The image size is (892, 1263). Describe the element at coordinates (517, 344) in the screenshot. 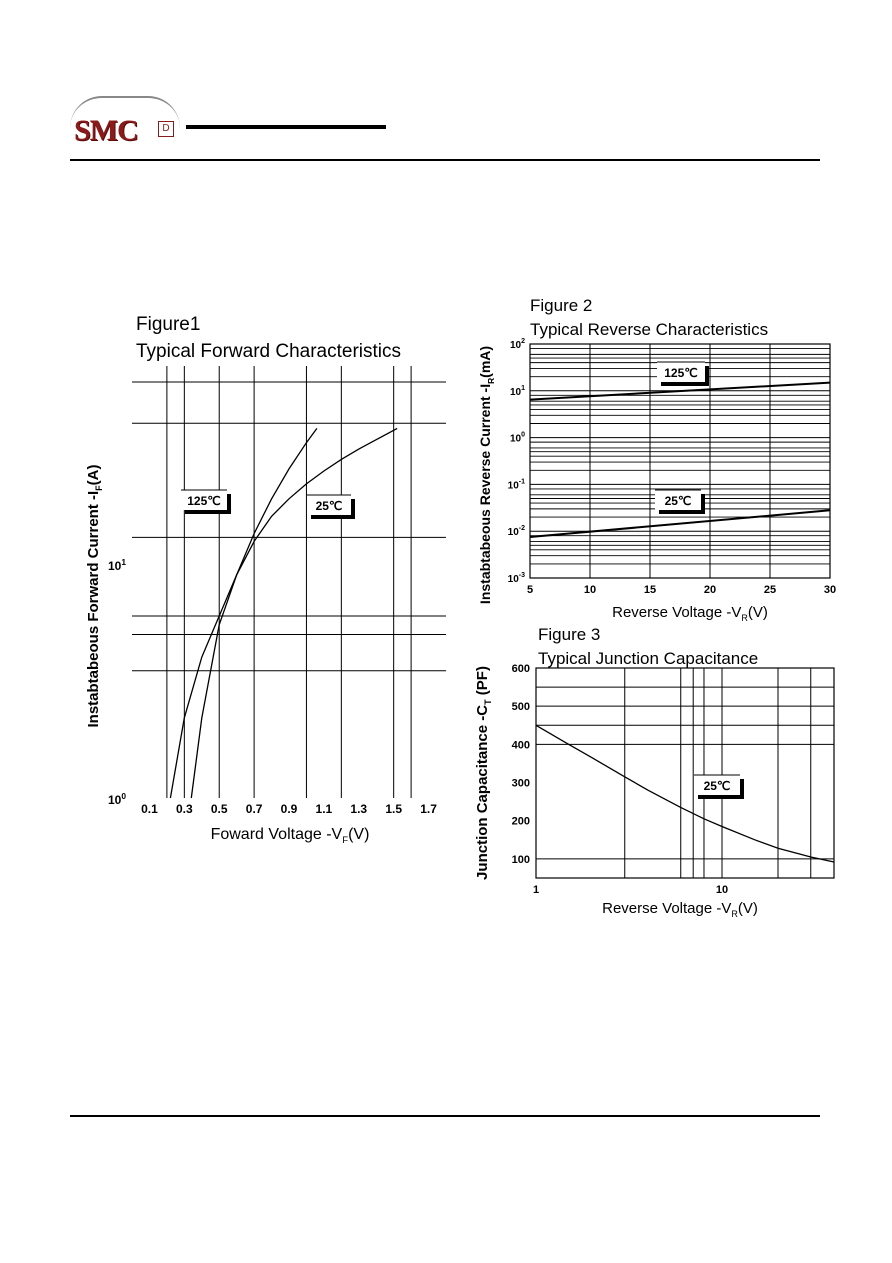

I see `y-tick-label: 10²` at that location.